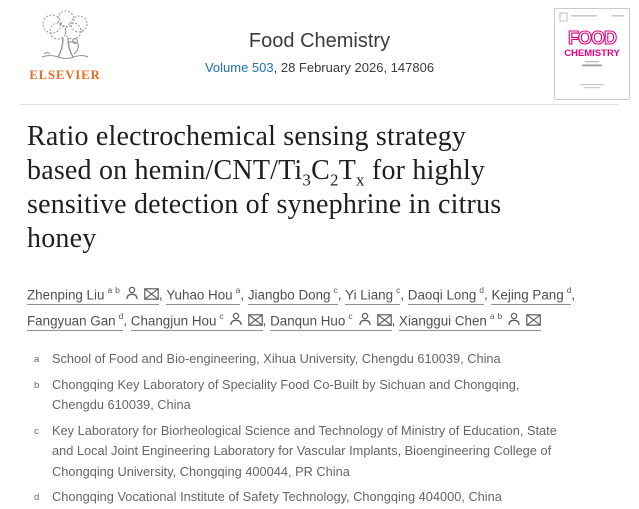 The image size is (639, 509). What do you see at coordinates (360, 180) in the screenshot?
I see `title-subscript: x` at bounding box center [360, 180].